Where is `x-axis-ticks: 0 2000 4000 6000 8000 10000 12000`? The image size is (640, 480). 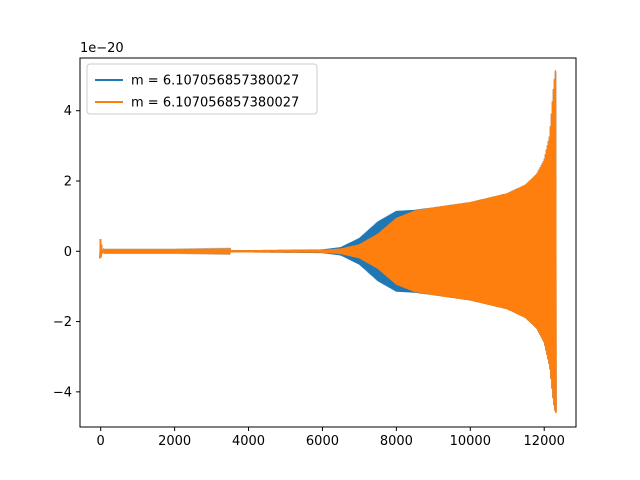 x-axis-ticks: 0 2000 4000 6000 8000 10000 12000 is located at coordinates (331, 438).